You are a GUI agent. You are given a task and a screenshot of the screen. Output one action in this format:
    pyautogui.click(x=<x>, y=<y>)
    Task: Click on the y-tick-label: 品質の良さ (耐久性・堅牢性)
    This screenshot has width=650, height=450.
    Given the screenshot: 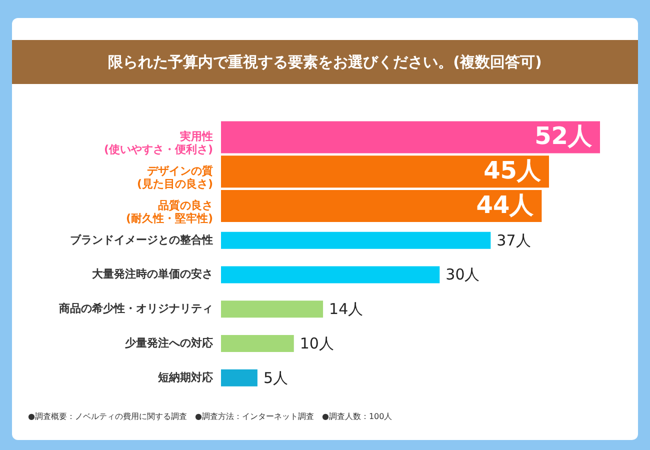 What is the action you would take?
    pyautogui.click(x=169, y=211)
    